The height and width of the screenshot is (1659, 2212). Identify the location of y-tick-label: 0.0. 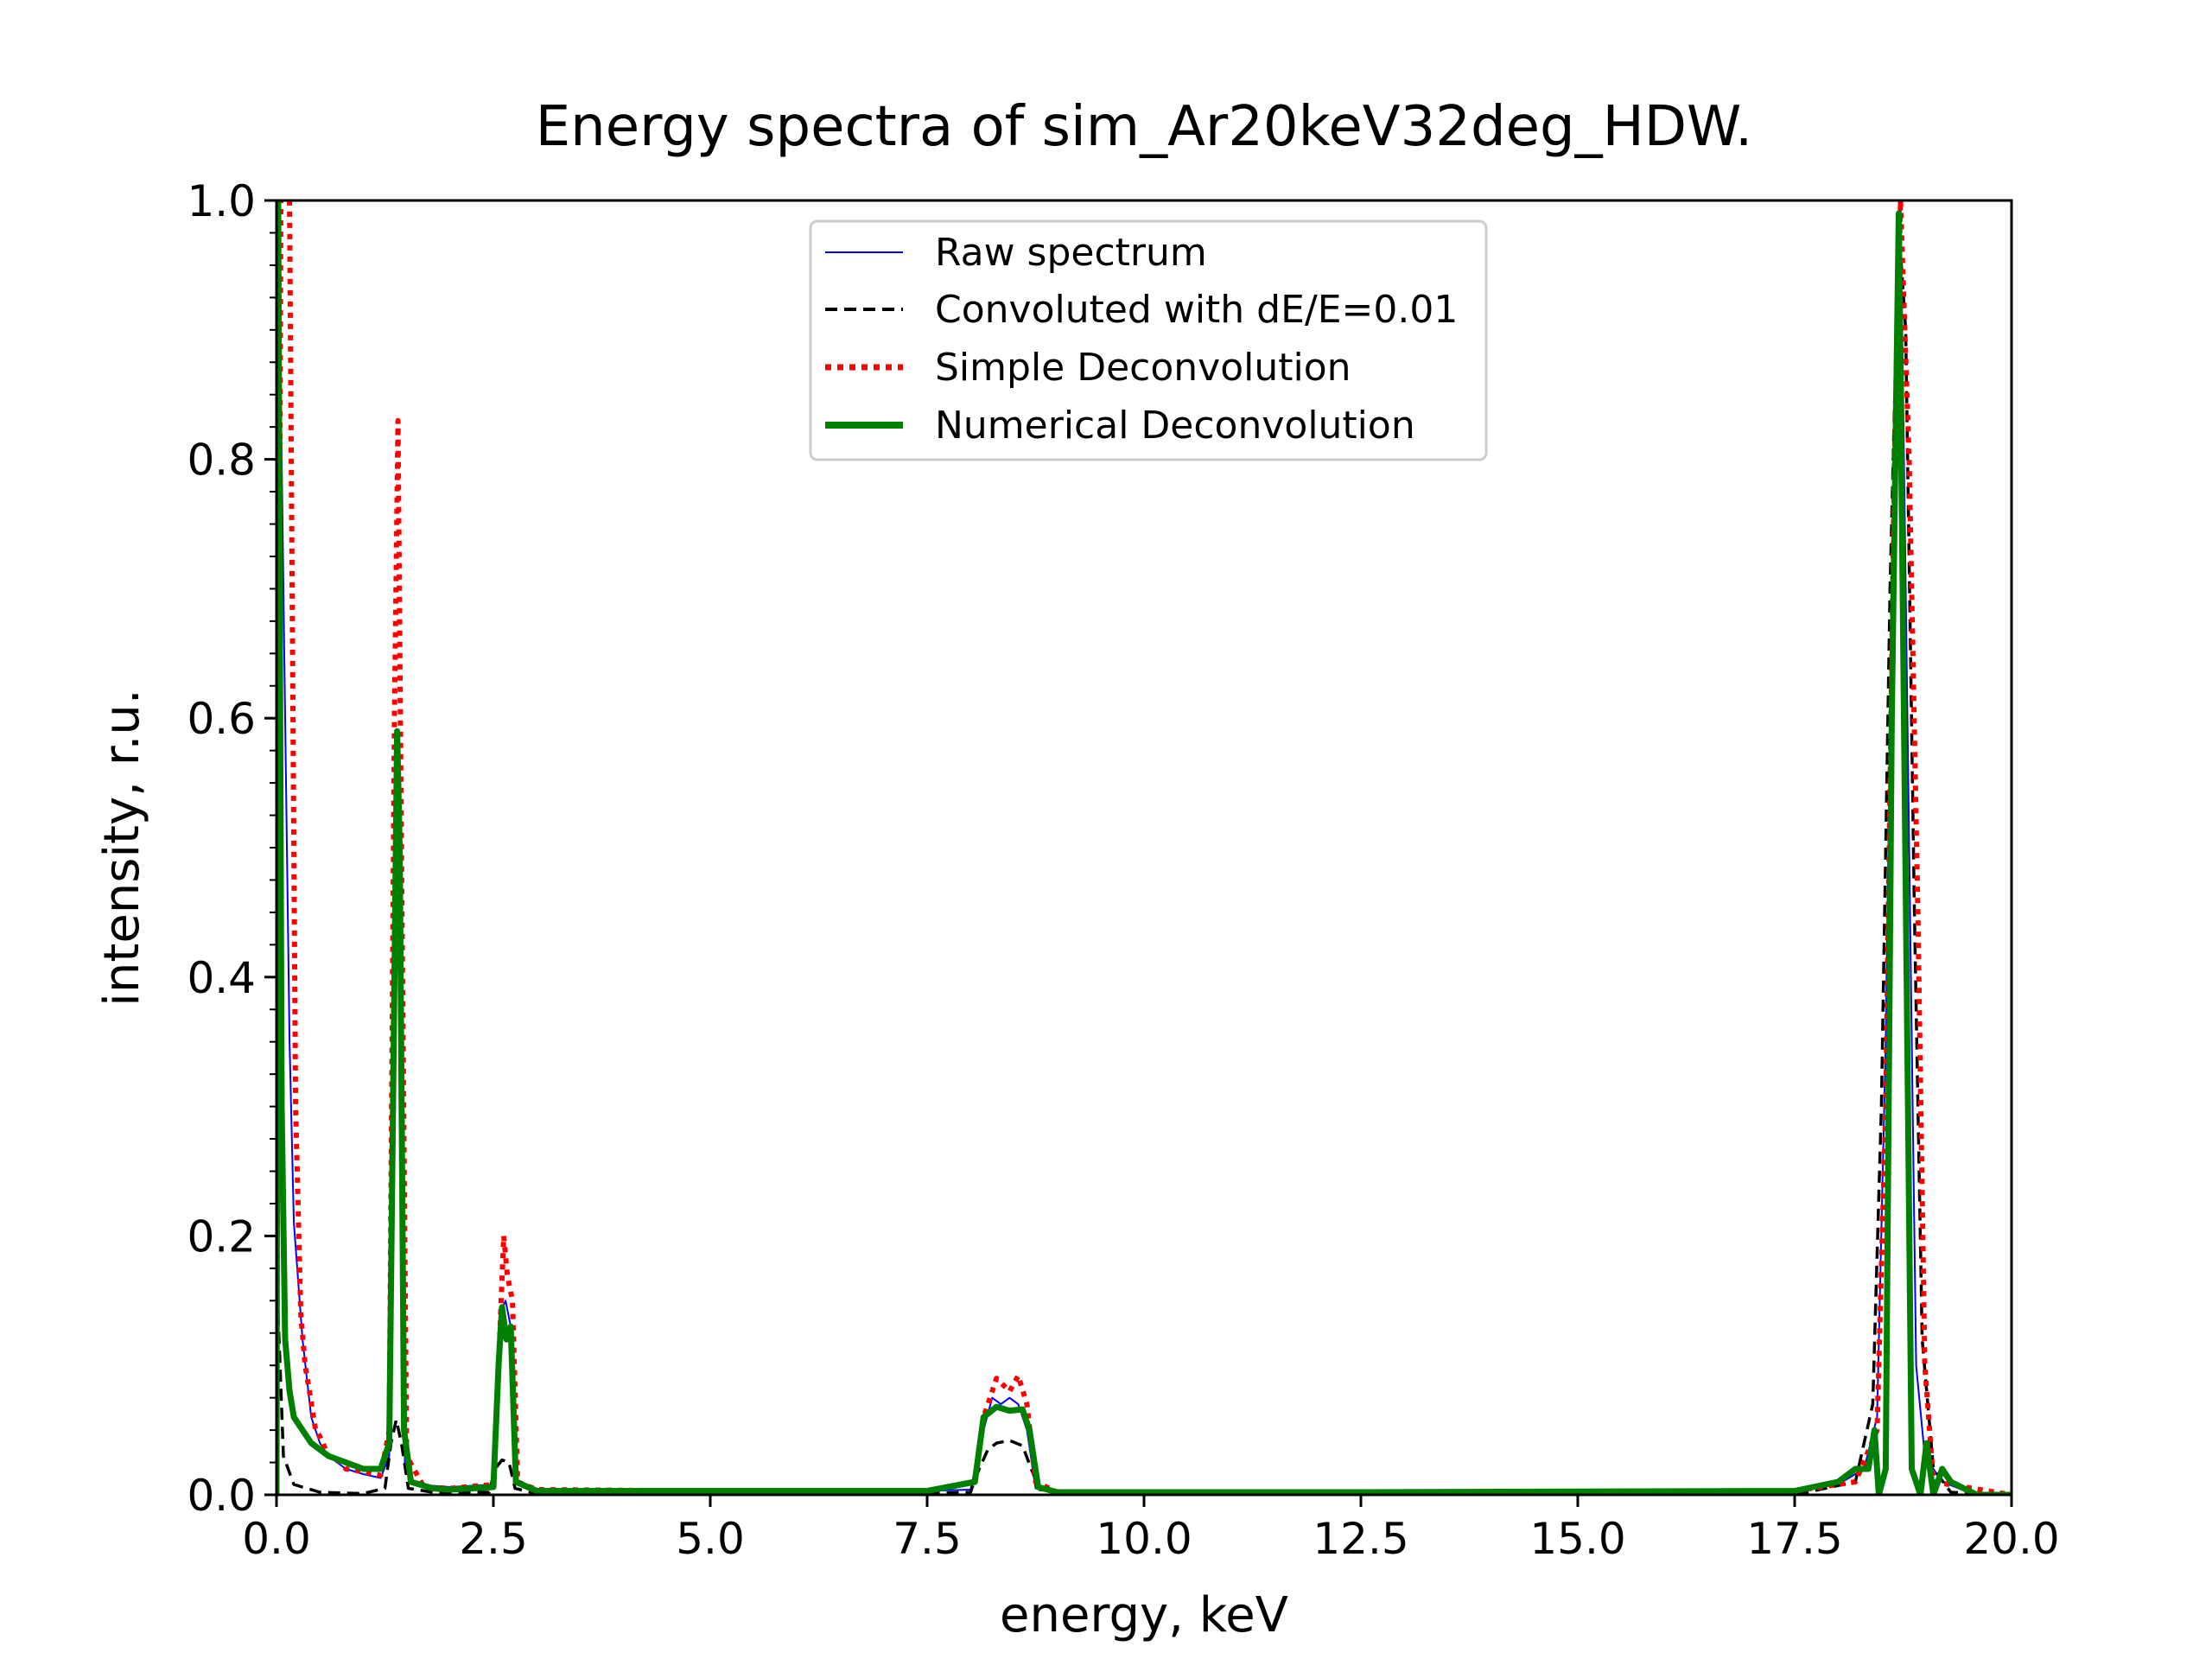
(221, 1496).